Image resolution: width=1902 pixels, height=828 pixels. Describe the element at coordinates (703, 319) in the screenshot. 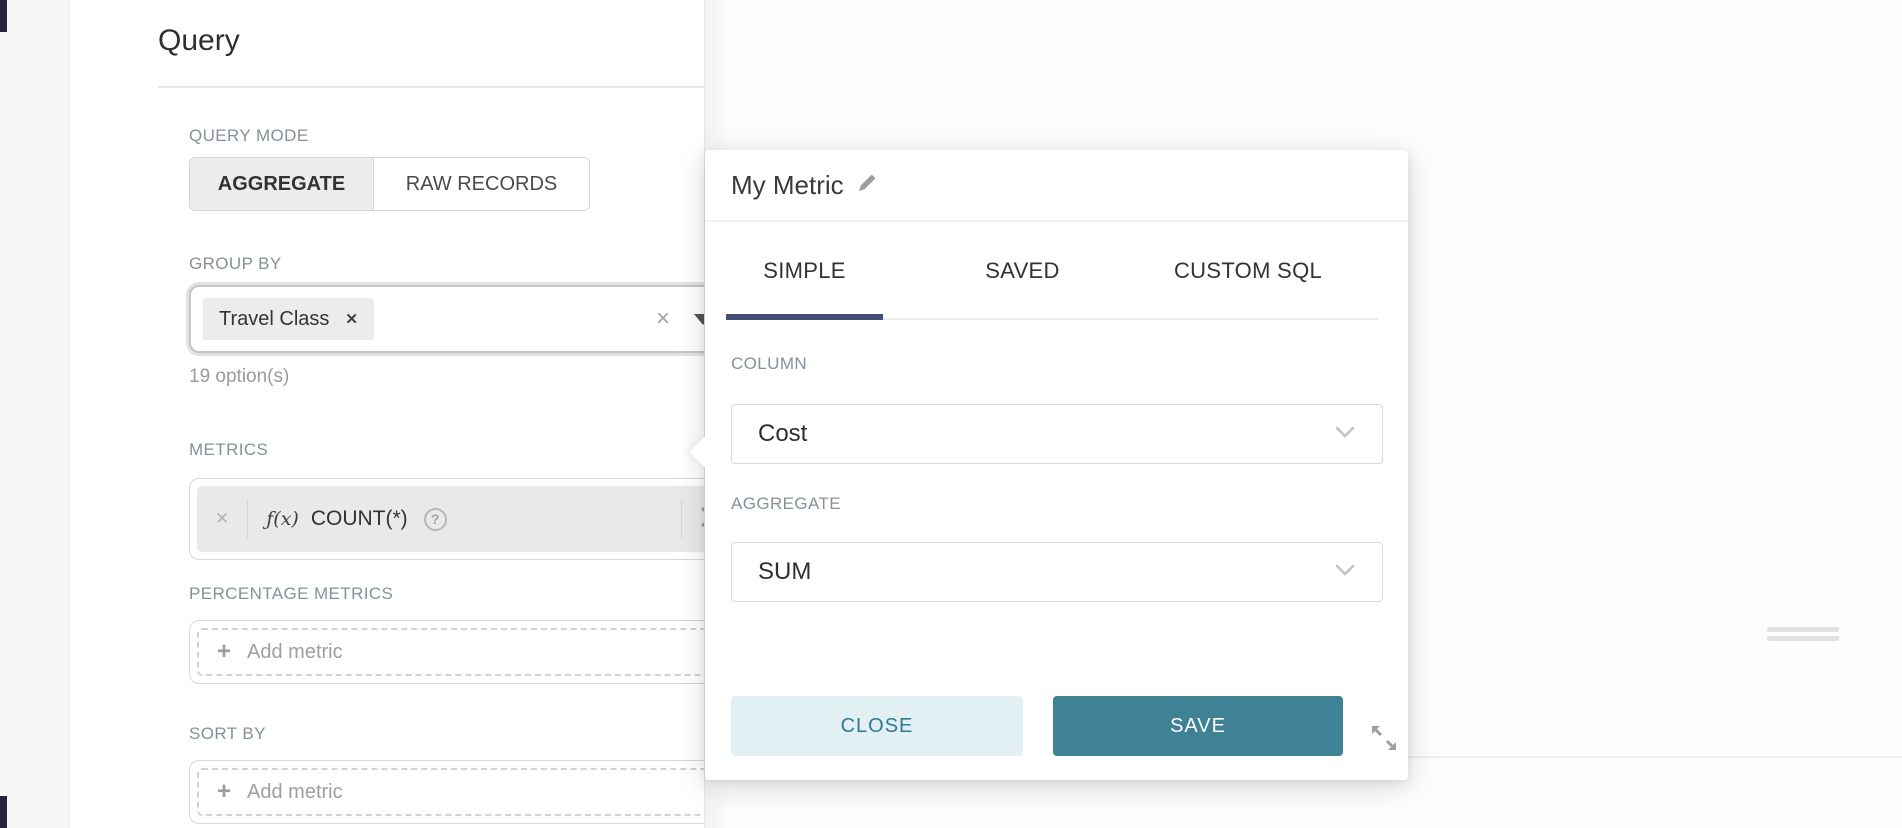

I see `caret-down-icon` at that location.